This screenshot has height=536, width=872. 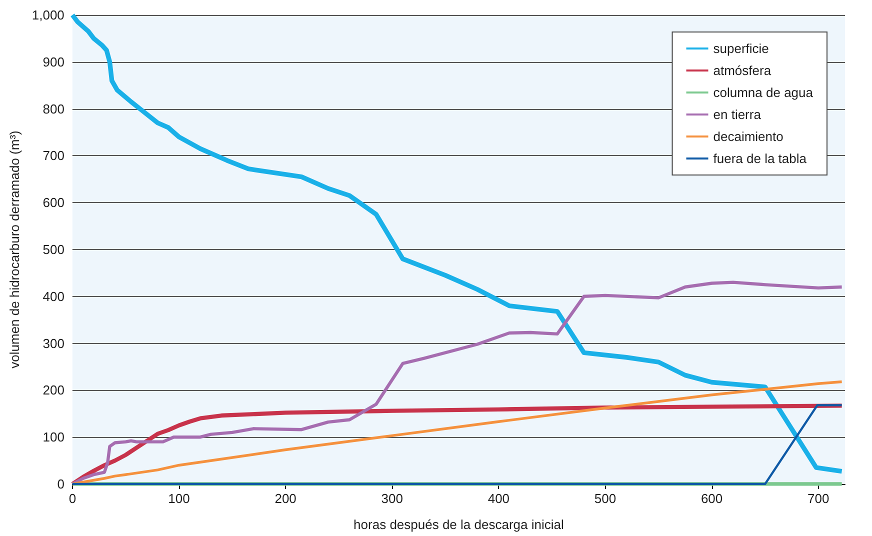 What do you see at coordinates (60, 484) in the screenshot?
I see `y-tick-label: 0` at bounding box center [60, 484].